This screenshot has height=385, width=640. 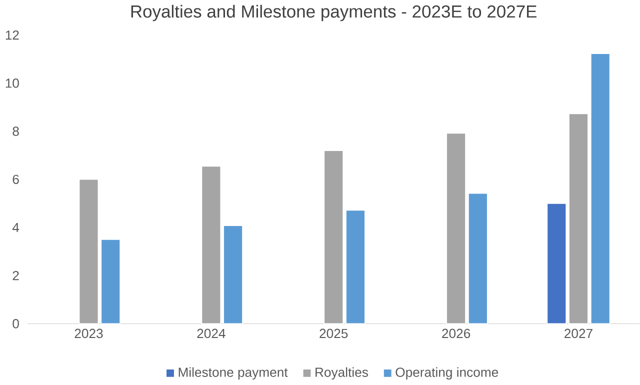 What do you see at coordinates (15, 131) in the screenshot?
I see `y-tick-label: 8` at bounding box center [15, 131].